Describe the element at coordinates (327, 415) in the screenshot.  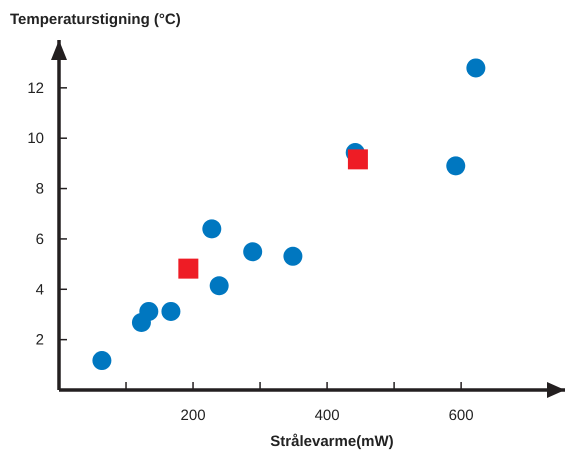
I see `x-tick-label: 400` at that location.